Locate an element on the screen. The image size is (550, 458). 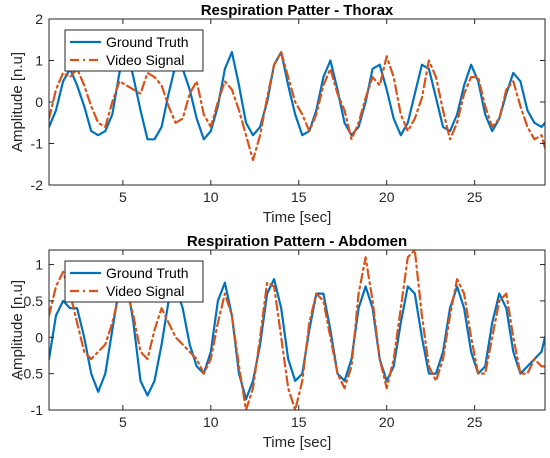
thorax-y-tick-label: 1 is located at coordinates (39, 61).